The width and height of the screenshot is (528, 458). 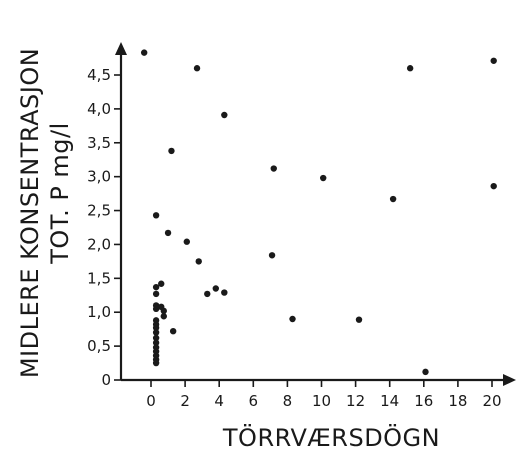 What do you see at coordinates (30, 213) in the screenshot?
I see `y-axis-title-line-1: MIDLERE KONSENTRASJON` at bounding box center [30, 213].